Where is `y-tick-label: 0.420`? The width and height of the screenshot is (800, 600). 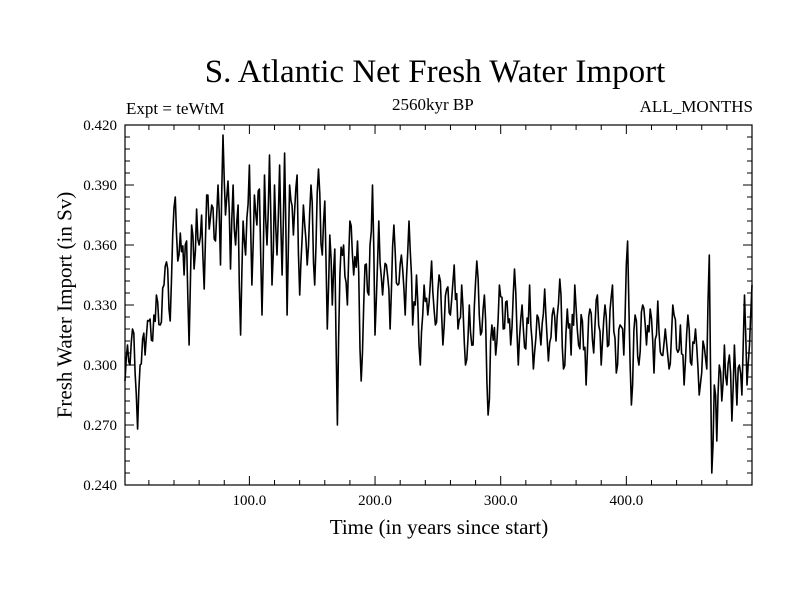
y-tick-label: 0.420 is located at coordinates (100, 126).